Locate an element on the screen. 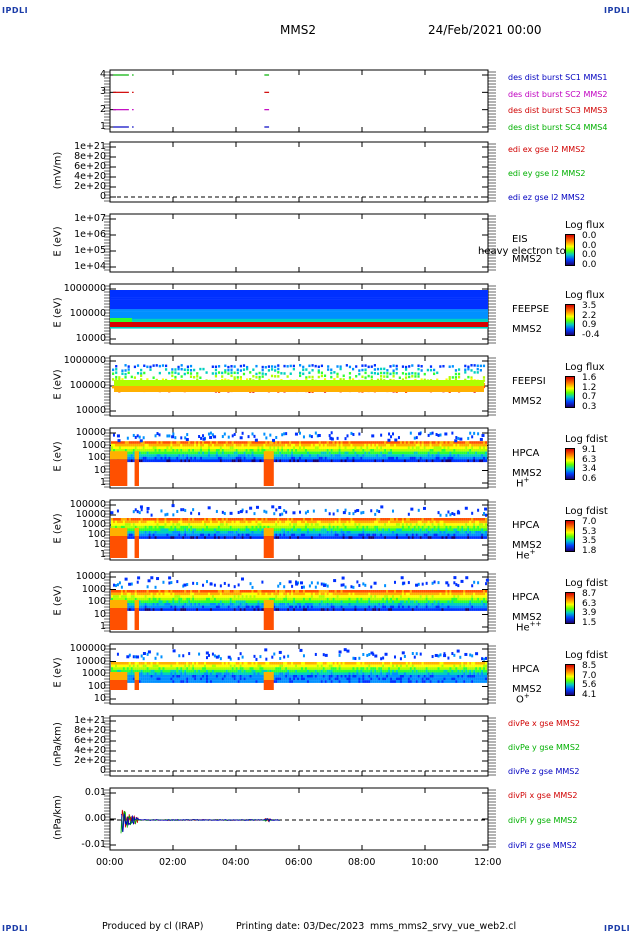 This screenshot has width=630, height=934. corner-label-bl: IPDLI is located at coordinates (15, 928).